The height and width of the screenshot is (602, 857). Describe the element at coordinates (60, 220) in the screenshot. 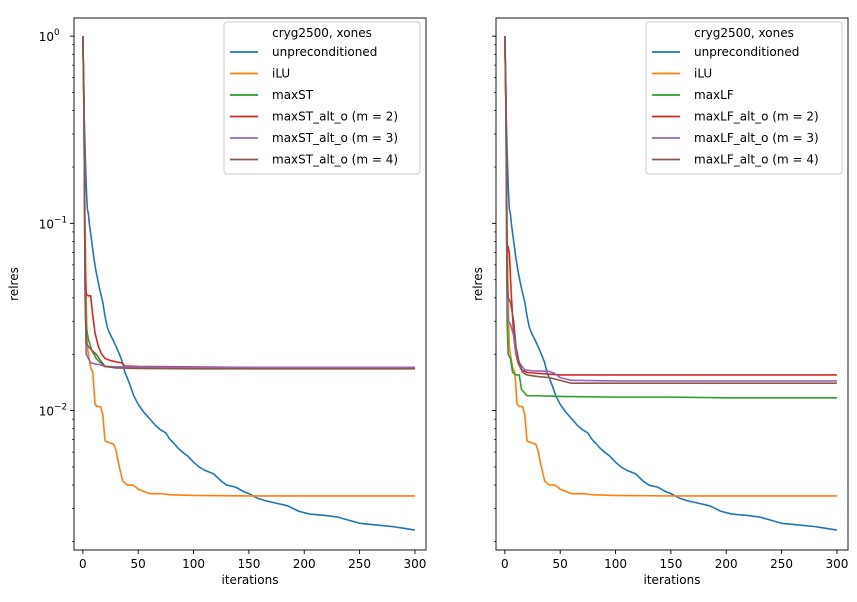

I see `y-tick-exponent: −1` at that location.